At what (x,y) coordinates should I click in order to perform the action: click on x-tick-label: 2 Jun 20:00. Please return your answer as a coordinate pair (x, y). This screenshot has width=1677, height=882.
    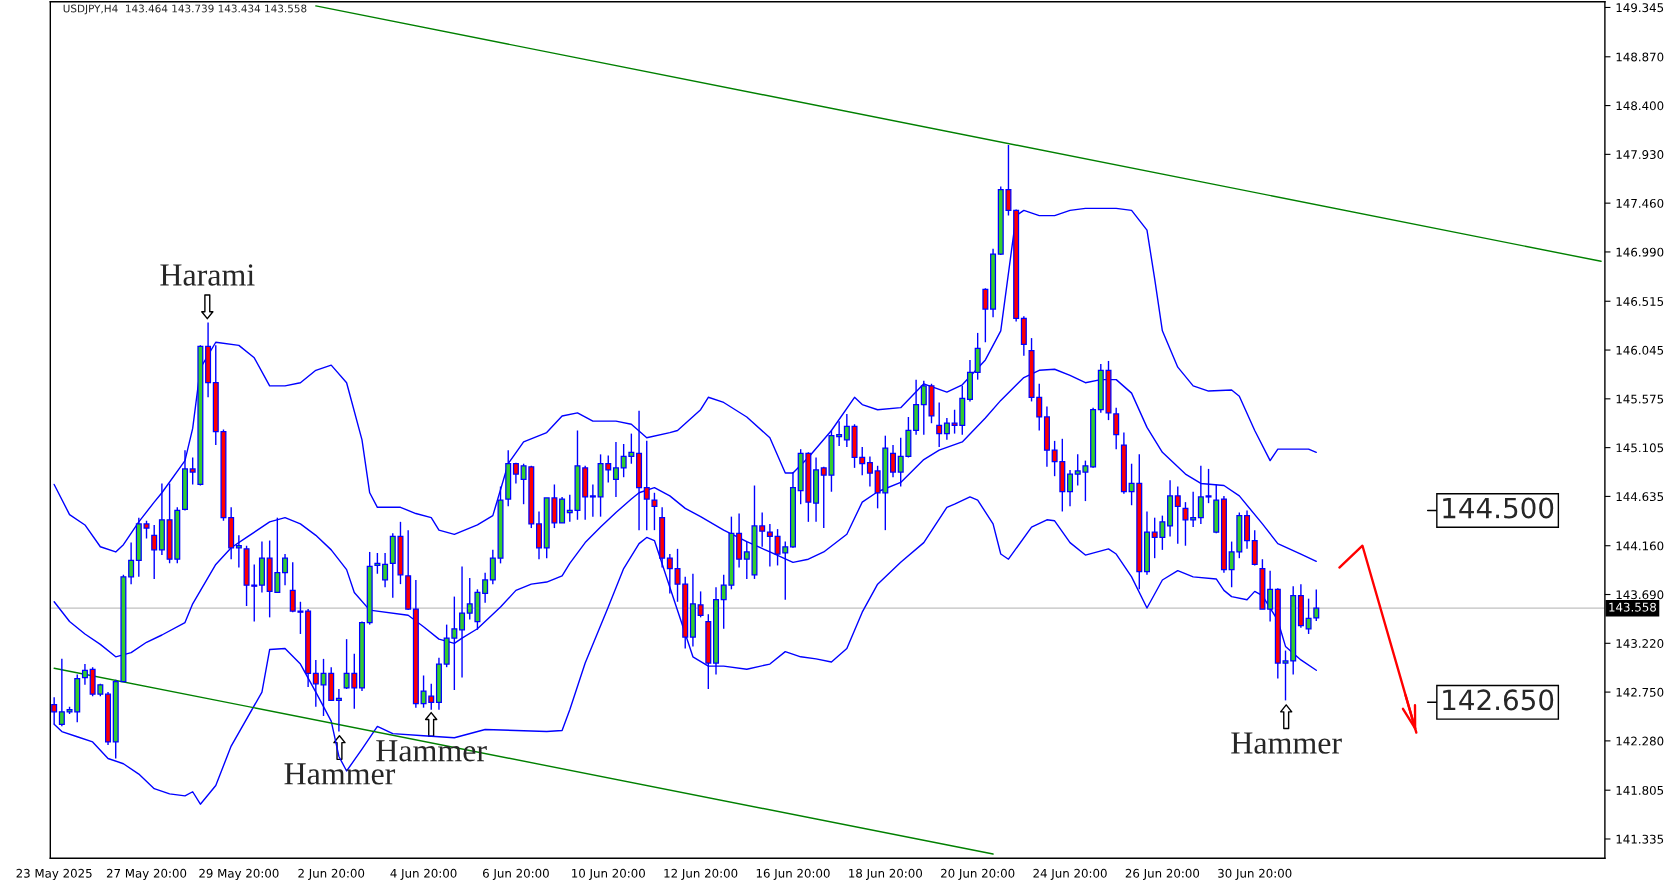
    Looking at the image, I should click on (331, 874).